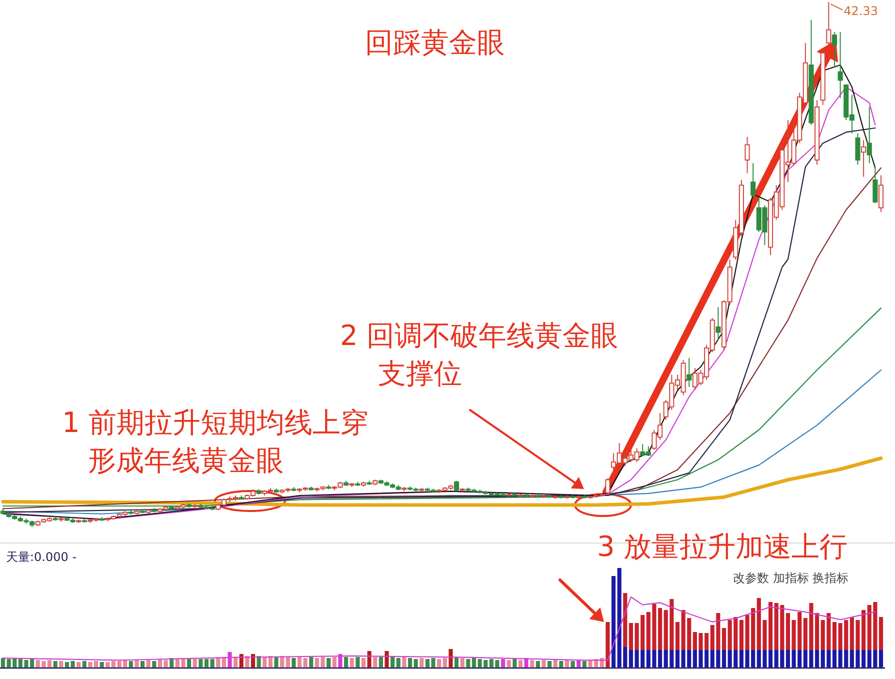  What do you see at coordinates (186, 460) in the screenshot?
I see `annotation: 形成年线黄金眼` at bounding box center [186, 460].